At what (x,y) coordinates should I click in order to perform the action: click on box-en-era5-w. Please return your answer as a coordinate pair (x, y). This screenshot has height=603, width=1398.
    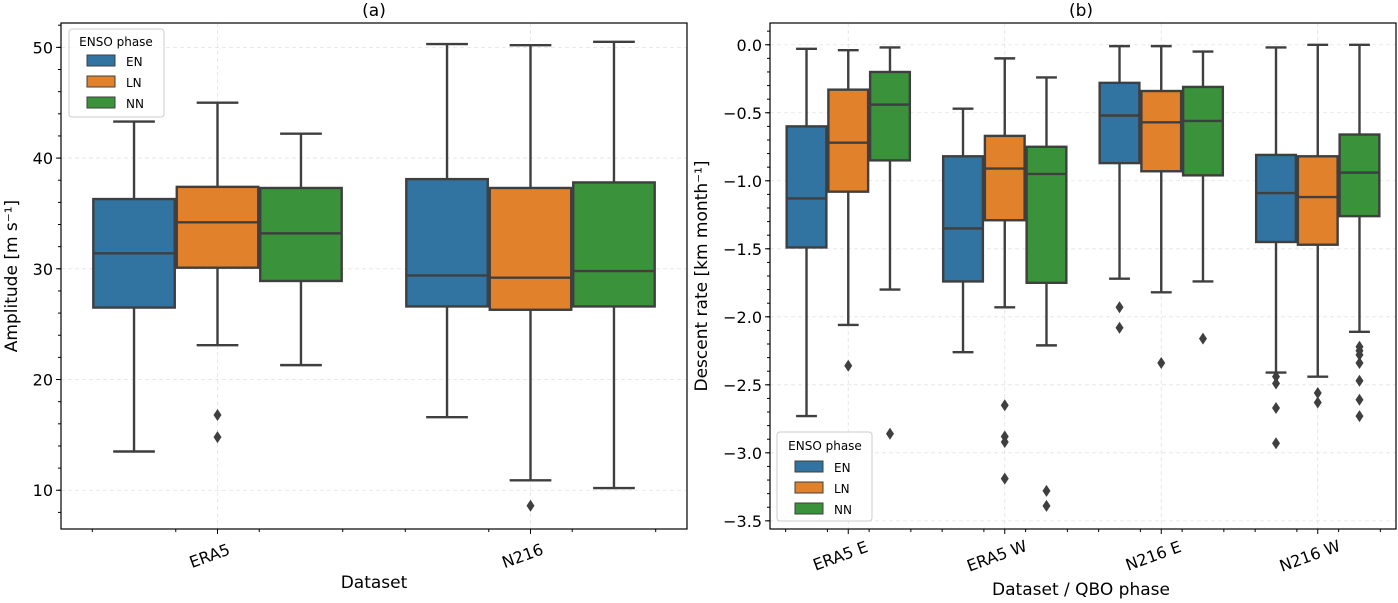
    Looking at the image, I should click on (963, 230).